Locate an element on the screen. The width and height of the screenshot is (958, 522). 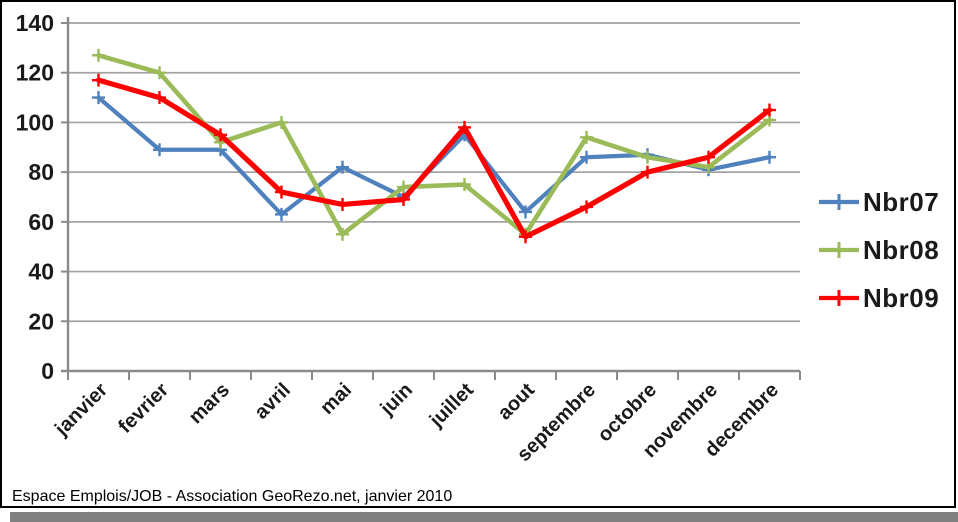
y-axis-label: 80 is located at coordinates (41, 172).